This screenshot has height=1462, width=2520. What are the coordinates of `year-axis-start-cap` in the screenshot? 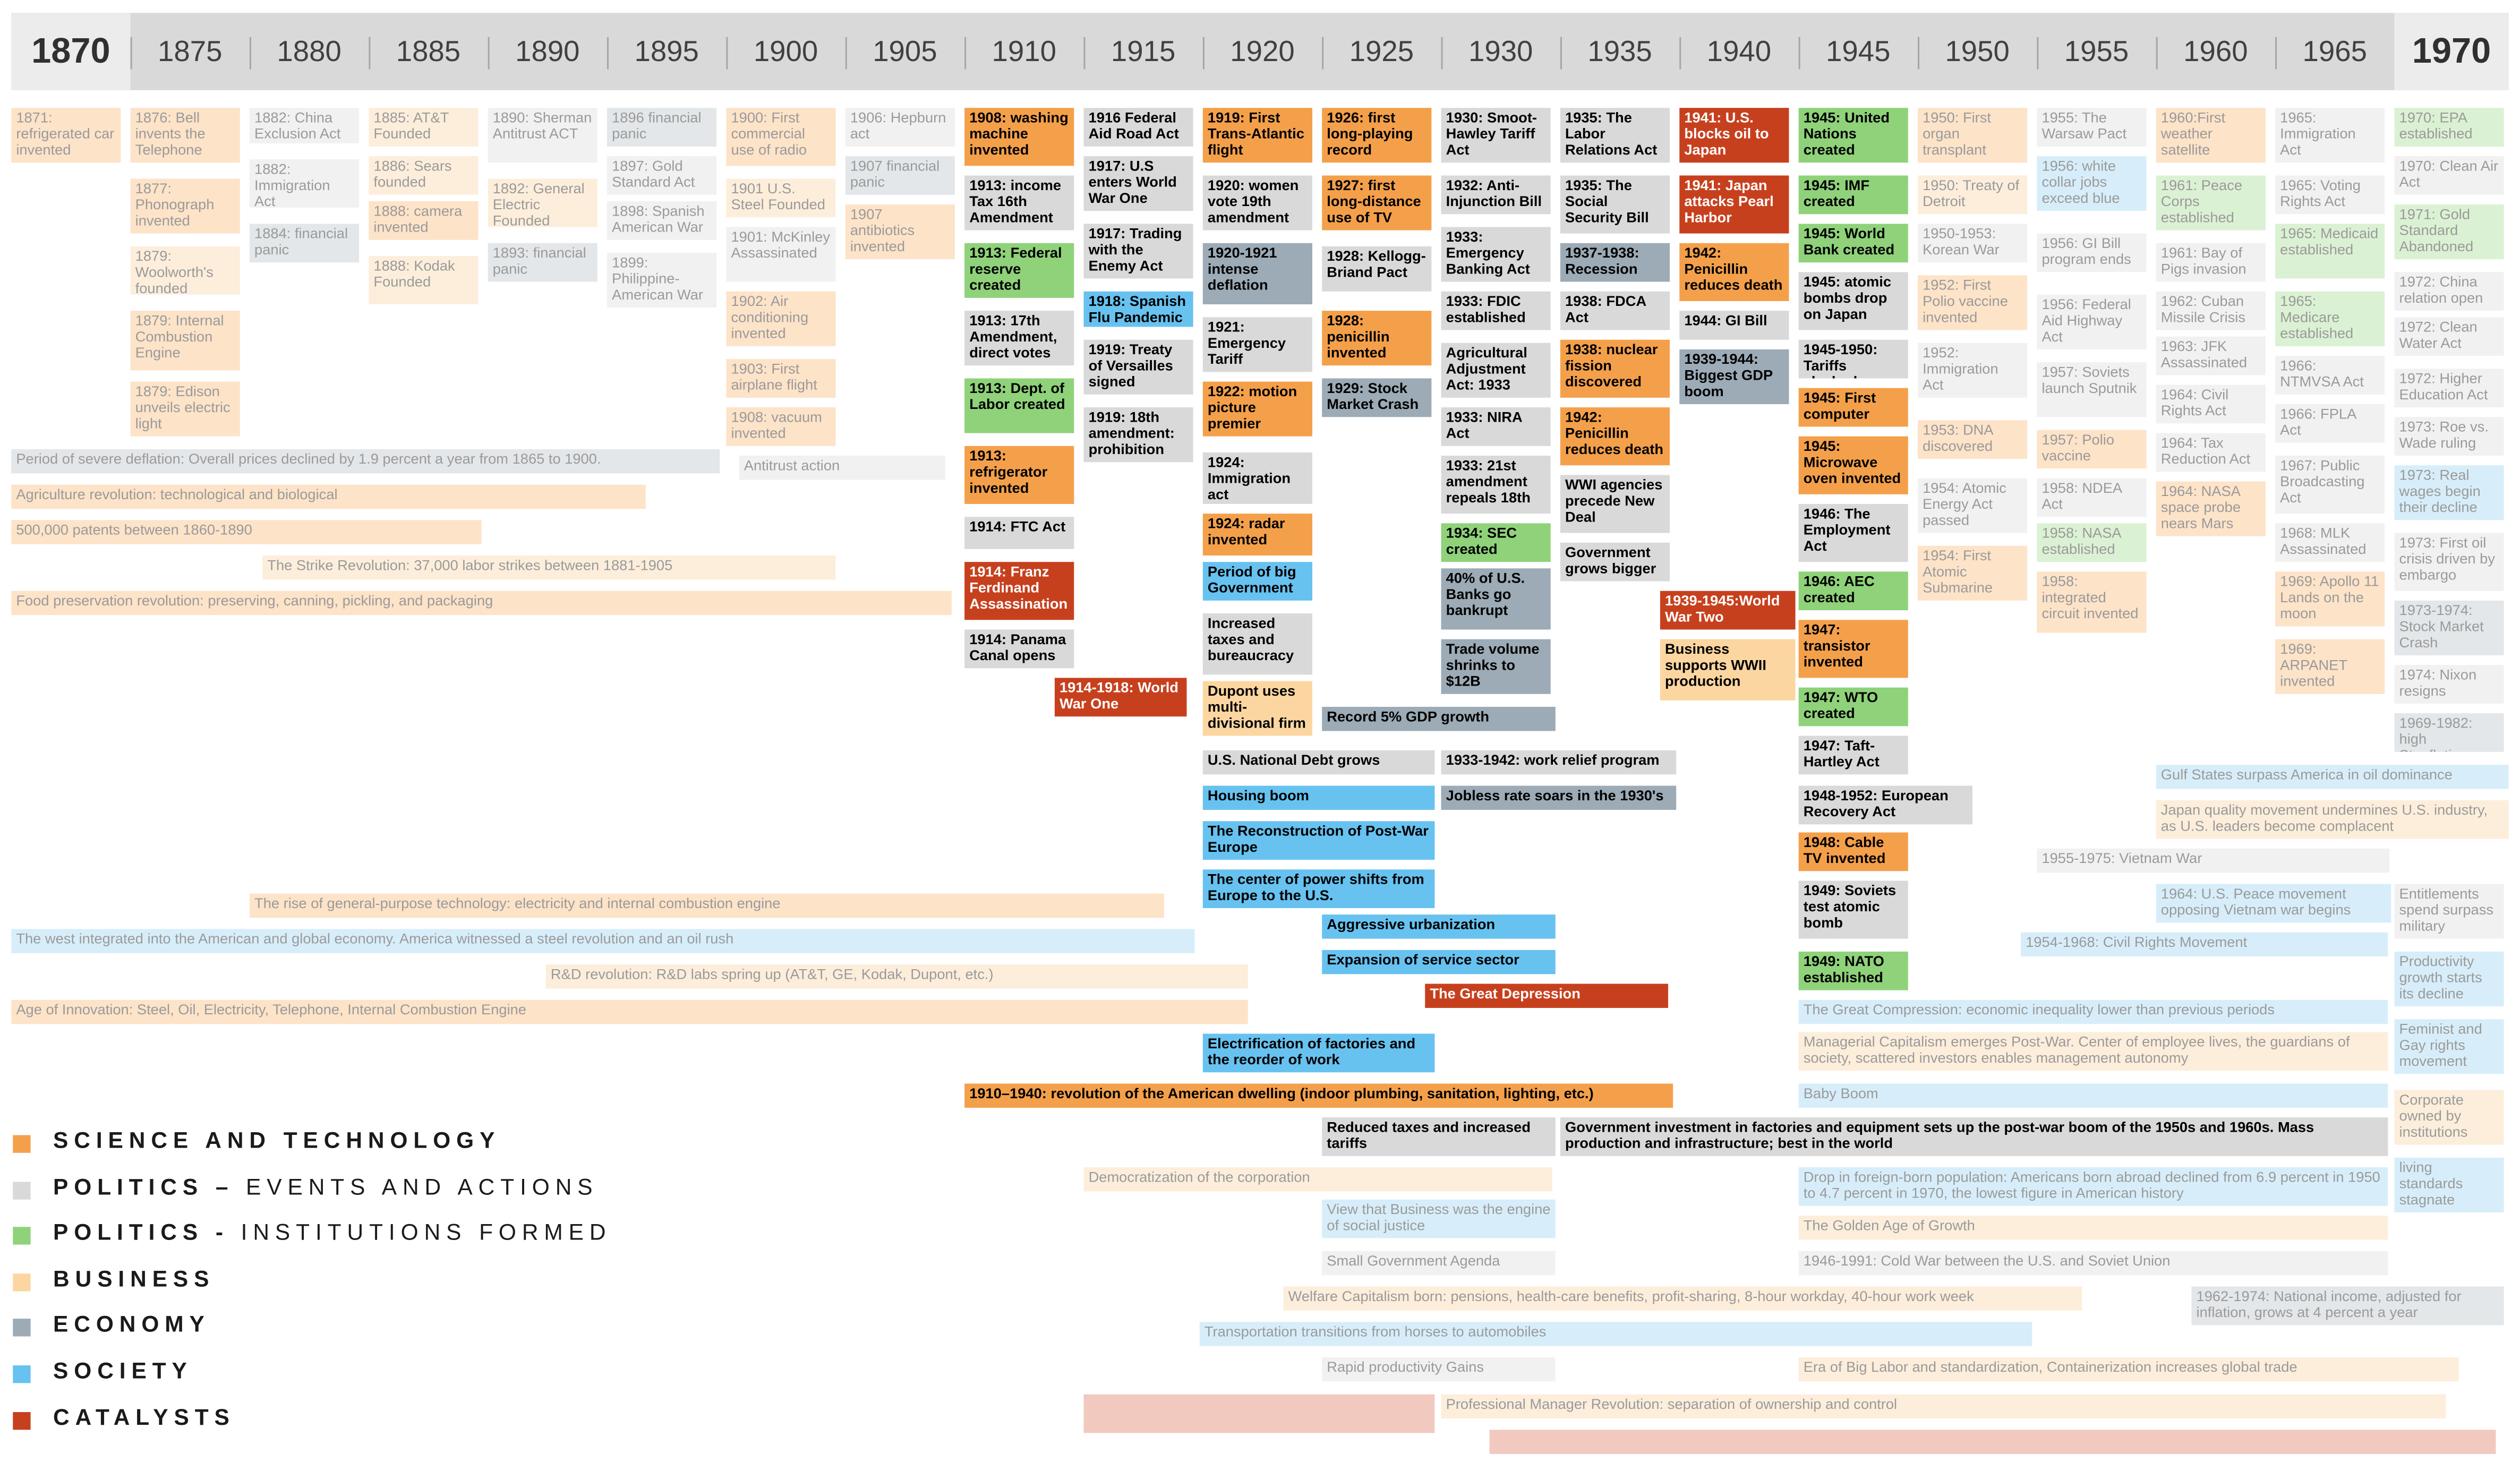 It's located at (71, 52).